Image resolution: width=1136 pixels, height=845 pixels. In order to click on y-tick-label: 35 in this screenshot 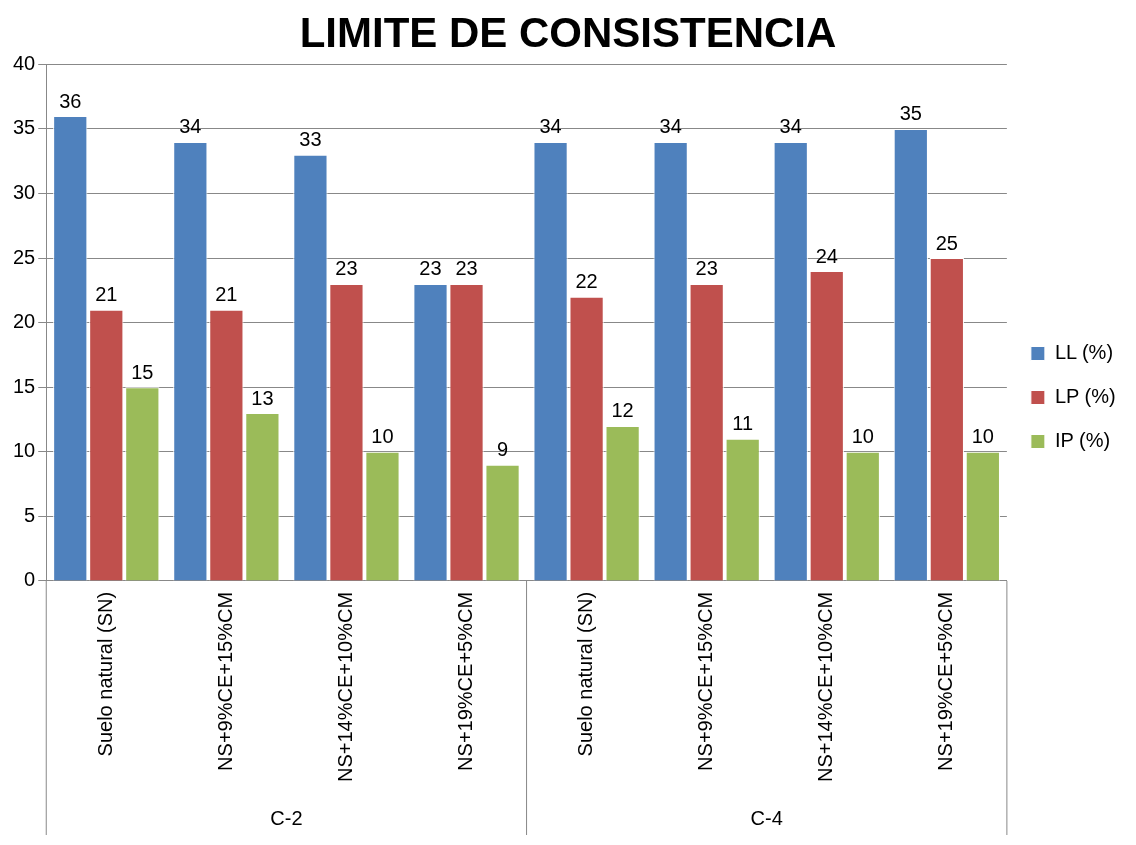, I will do `click(24, 127)`.